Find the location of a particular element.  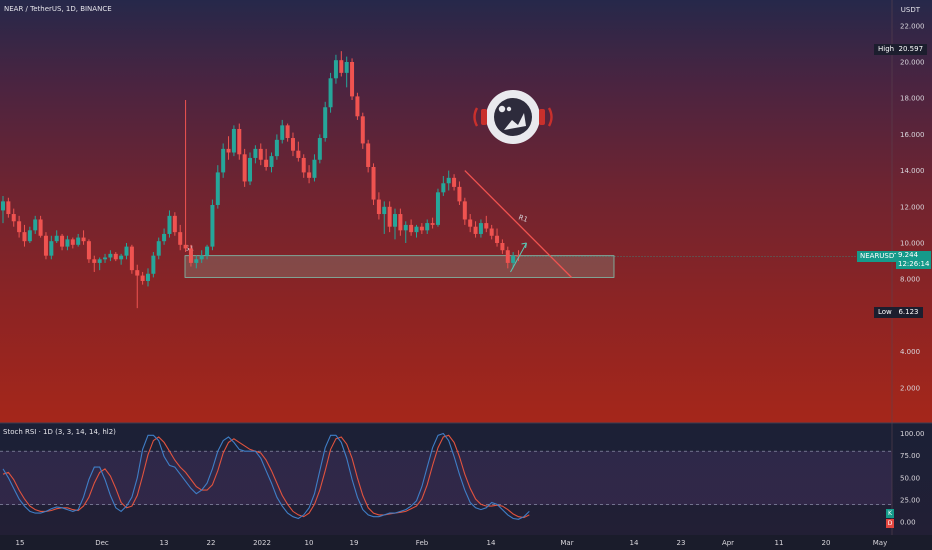

time-tick-label: 13 is located at coordinates (164, 543).